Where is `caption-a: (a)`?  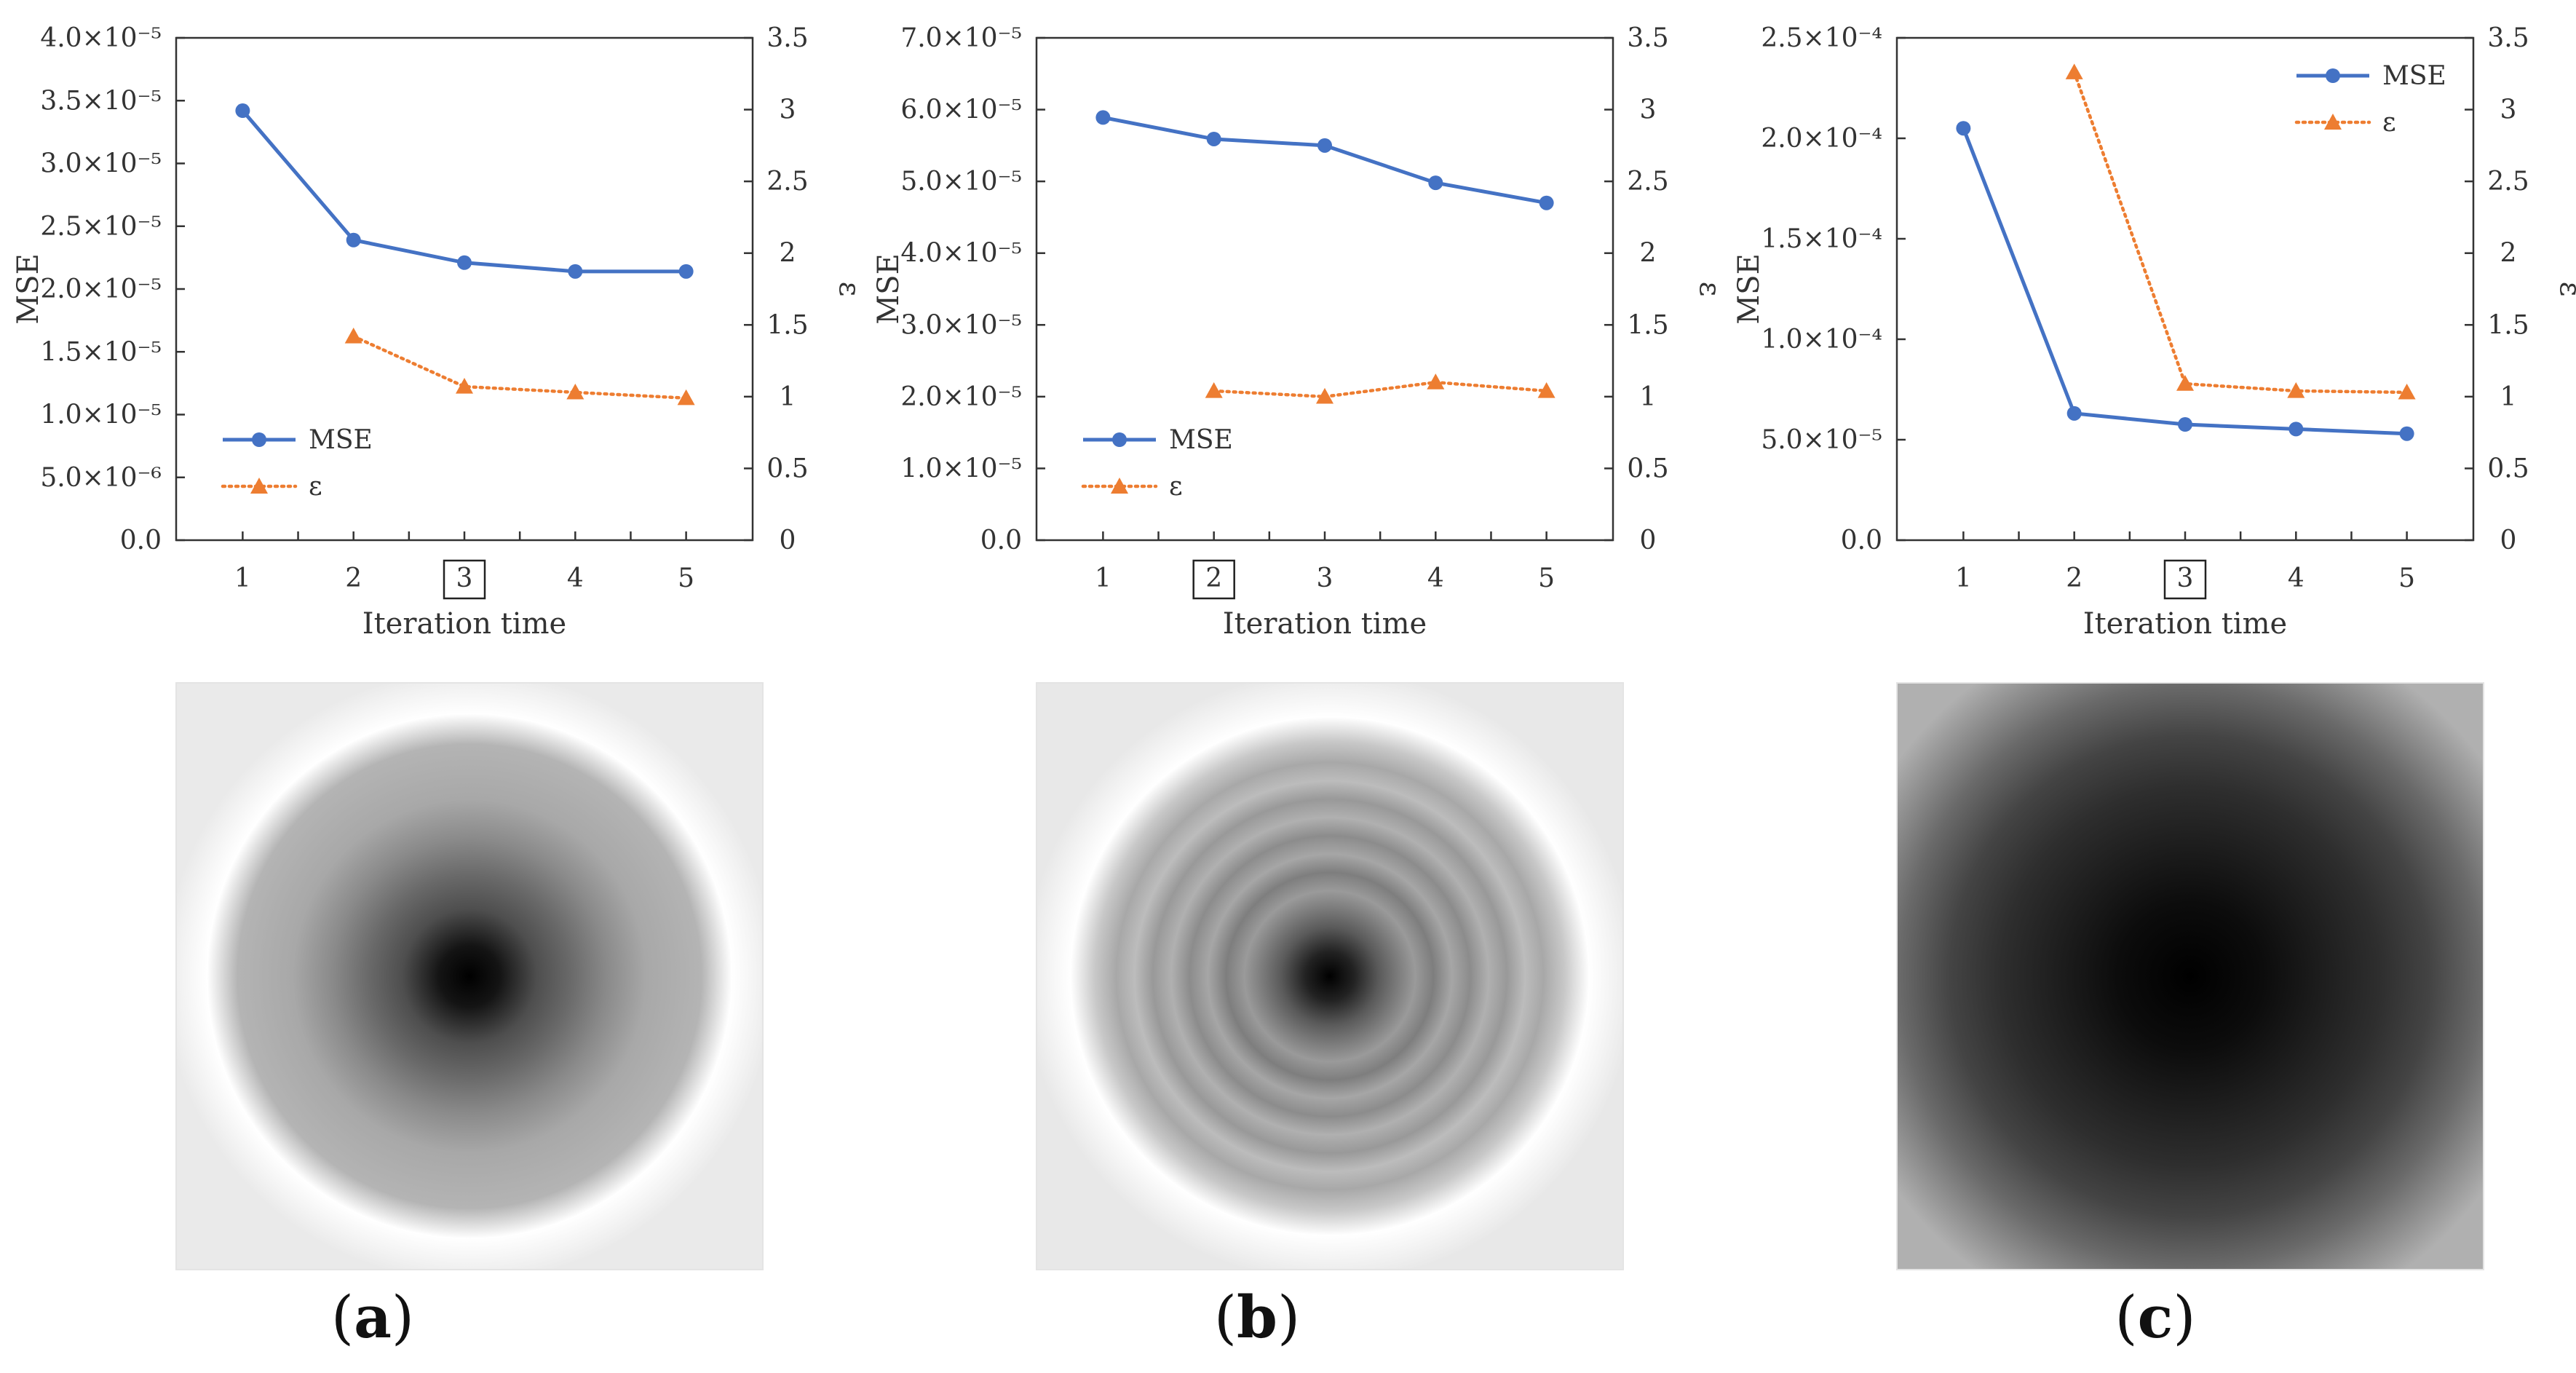 caption-a: (a) is located at coordinates (372, 1317).